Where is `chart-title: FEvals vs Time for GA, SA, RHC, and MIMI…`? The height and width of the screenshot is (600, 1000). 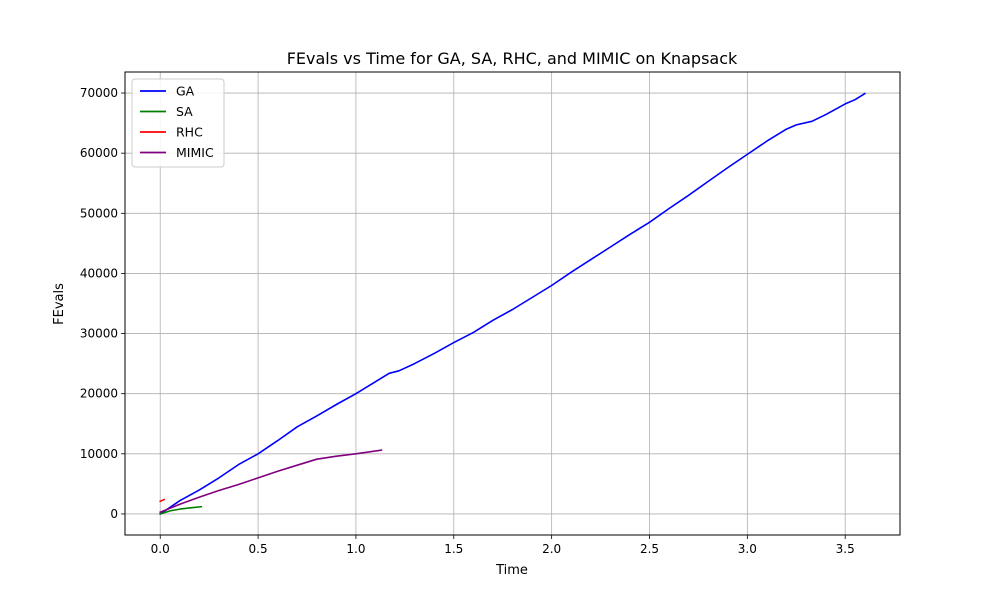 chart-title: FEvals vs Time for GA, SA, RHC, and MIMI… is located at coordinates (512, 58).